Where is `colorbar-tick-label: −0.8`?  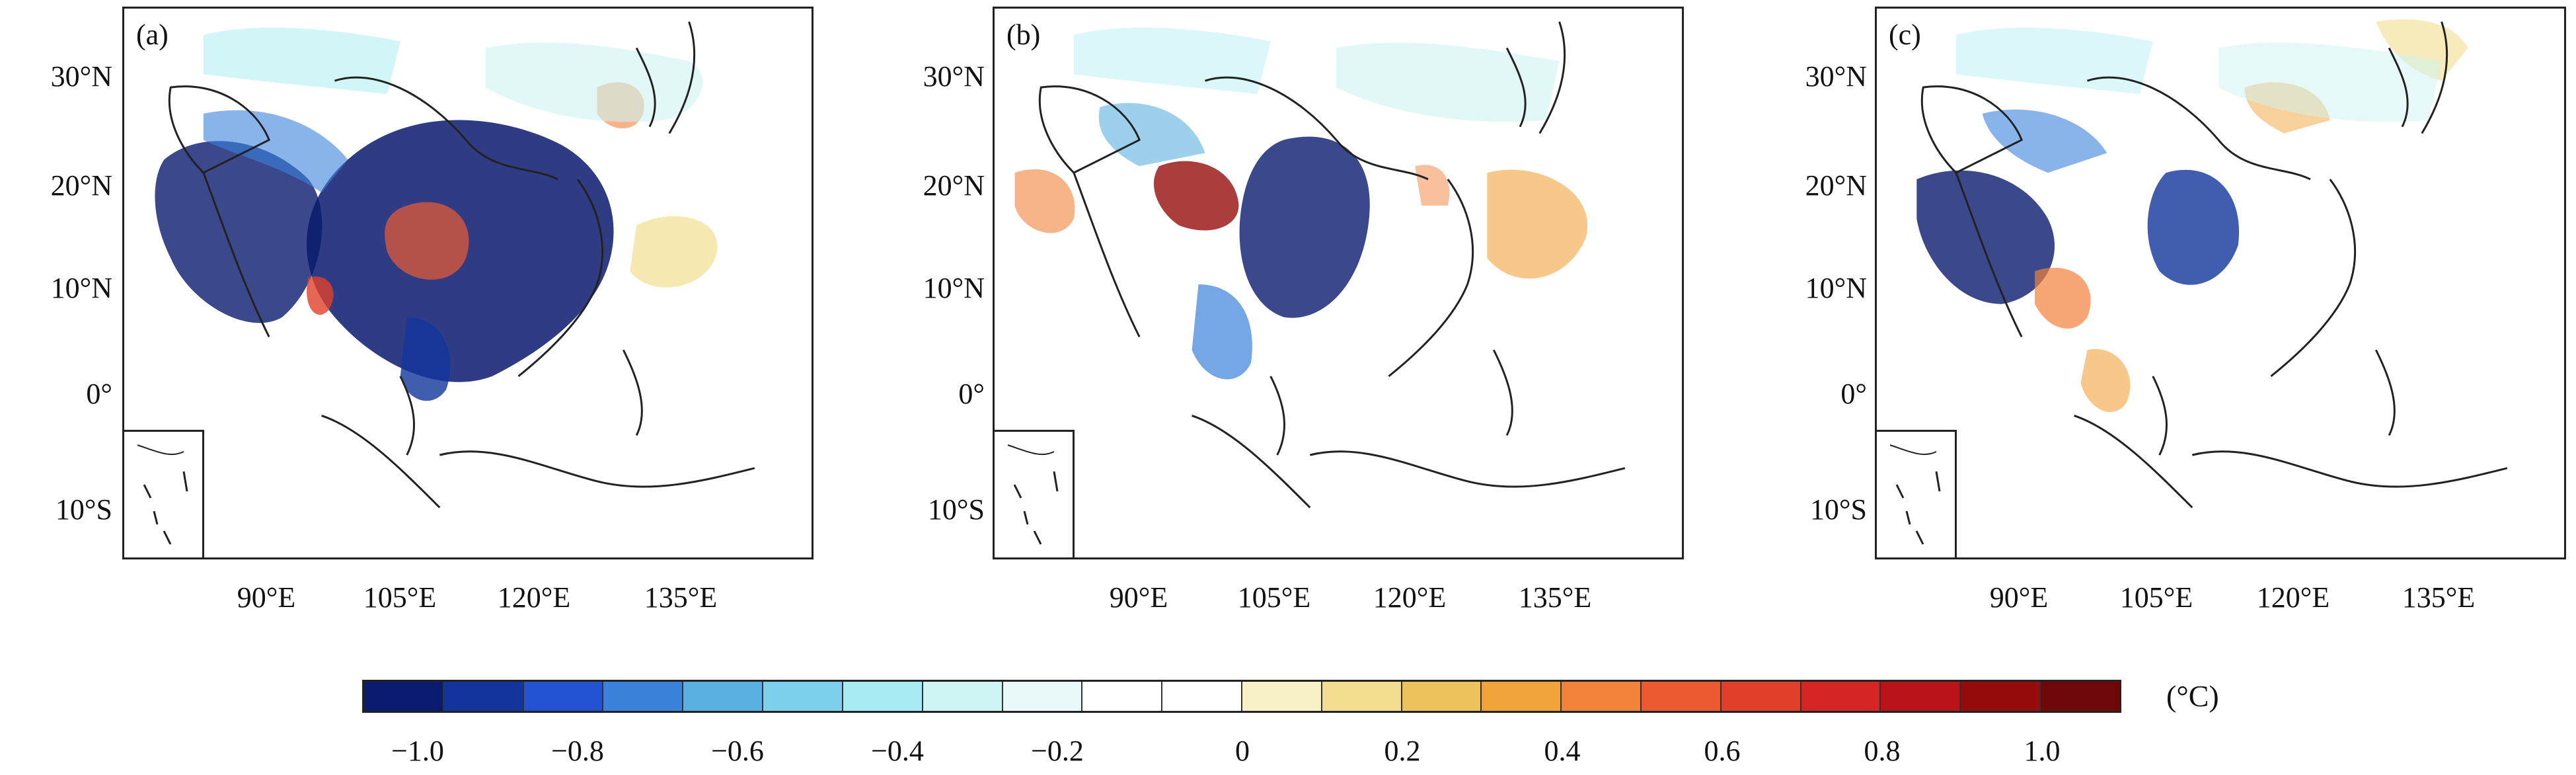
colorbar-tick-label: −0.8 is located at coordinates (577, 751).